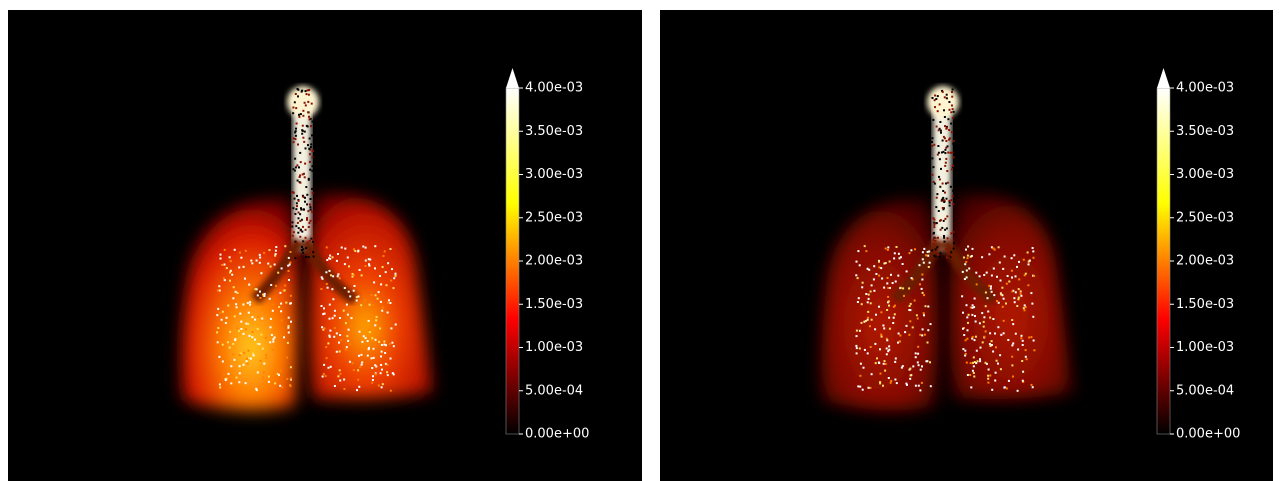 Image resolution: width=1281 pixels, height=481 pixels. I want to click on colorbar-tick-label: 4.00e-03, so click(1205, 88).